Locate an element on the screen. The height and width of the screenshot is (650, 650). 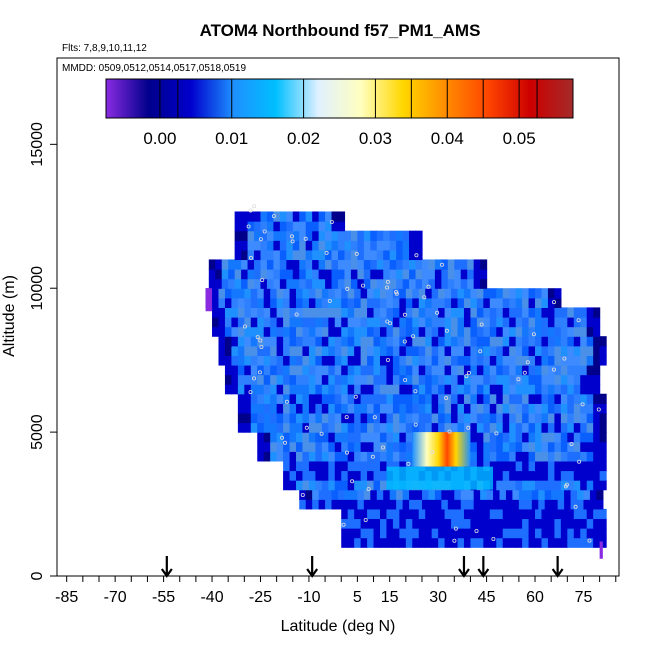
y-tick-label: 10000 is located at coordinates (37, 288).